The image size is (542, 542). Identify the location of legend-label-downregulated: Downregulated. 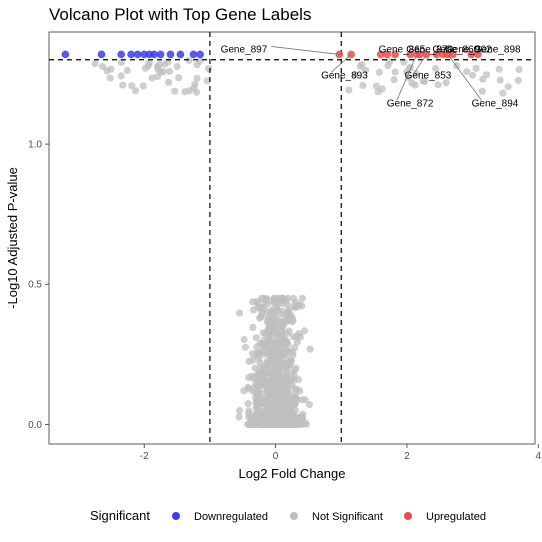
(231, 517).